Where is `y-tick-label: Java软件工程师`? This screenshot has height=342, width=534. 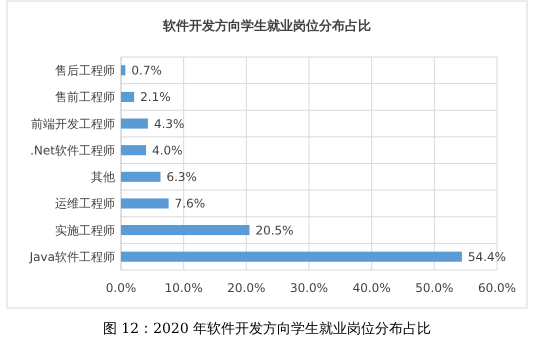
y-tick-label: Java软件工程师 is located at coordinates (71, 257).